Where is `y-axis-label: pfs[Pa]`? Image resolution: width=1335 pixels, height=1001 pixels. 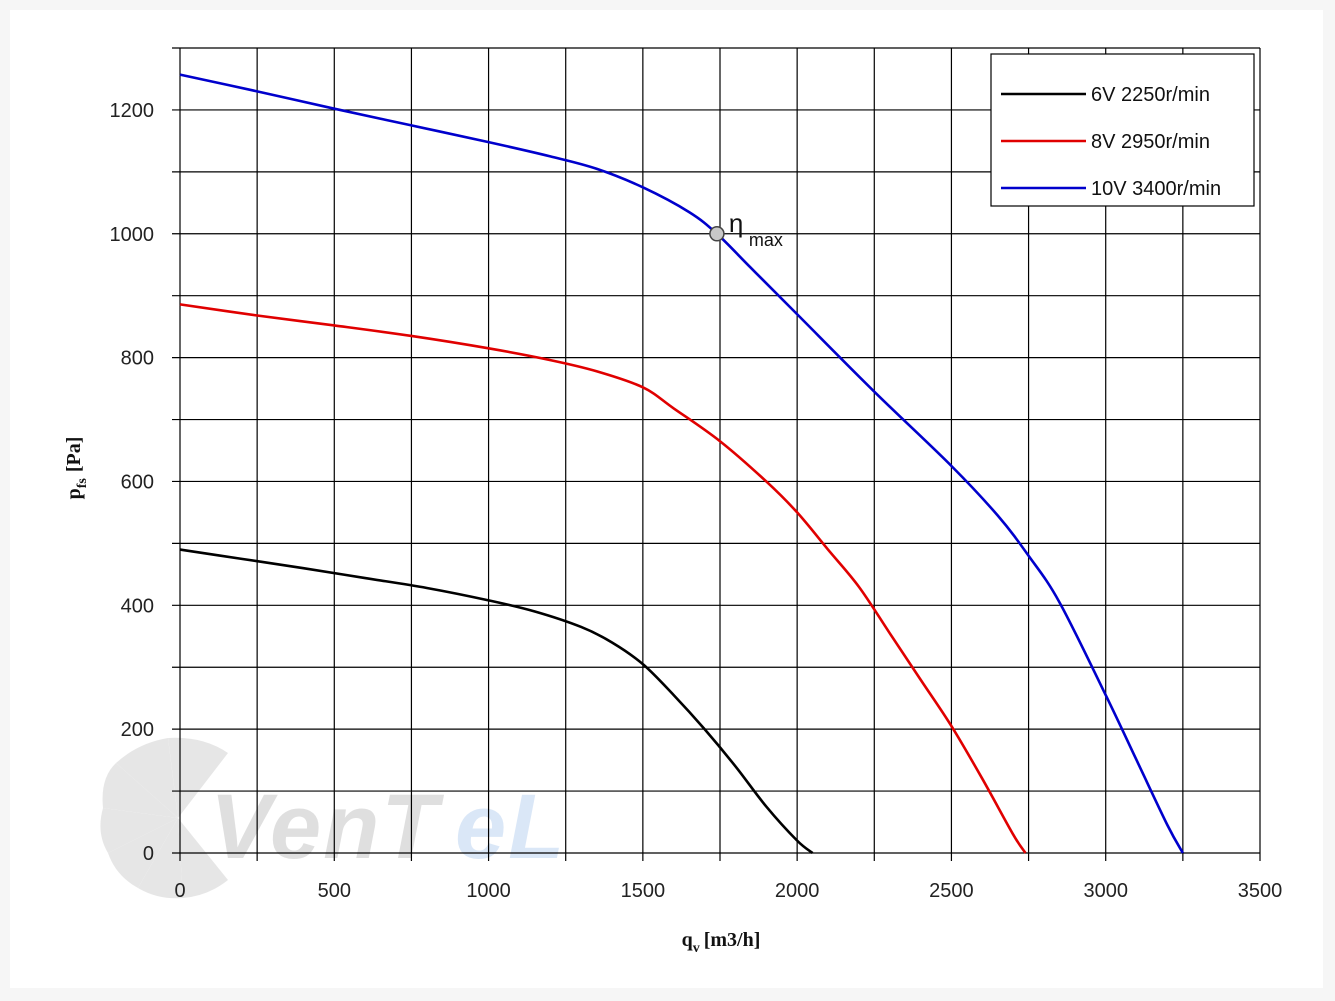
y-axis-label: pfs[Pa] is located at coordinates (76, 468).